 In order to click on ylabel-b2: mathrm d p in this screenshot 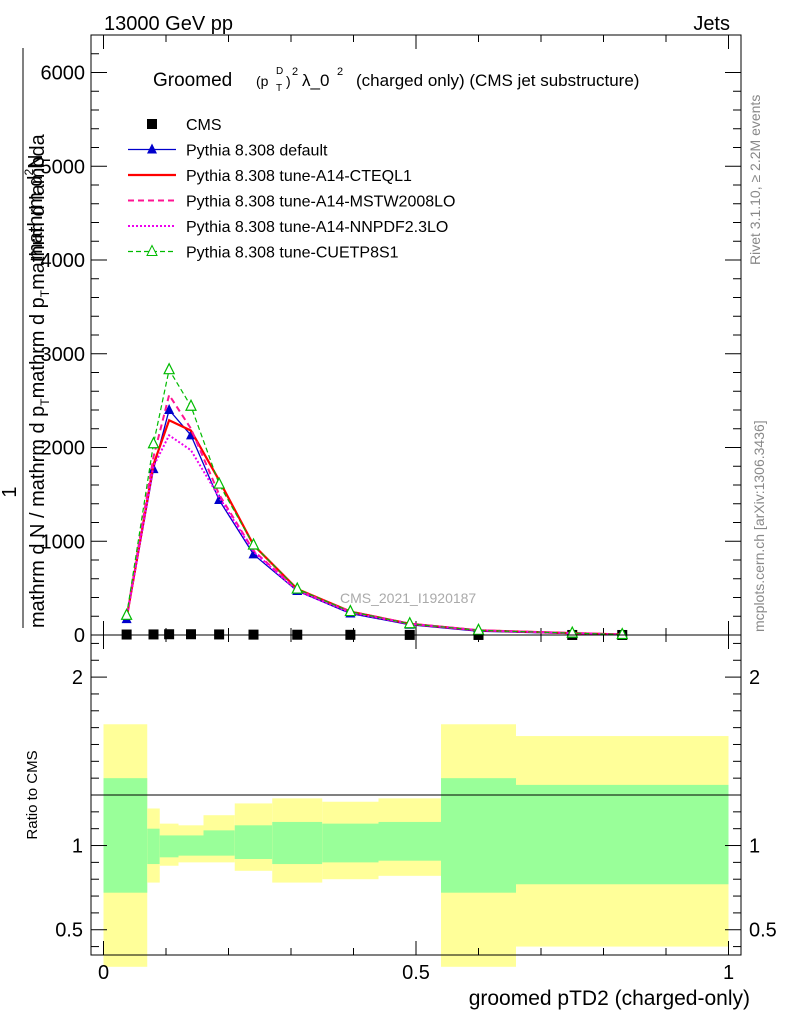, I will do `click(38, 347)`.